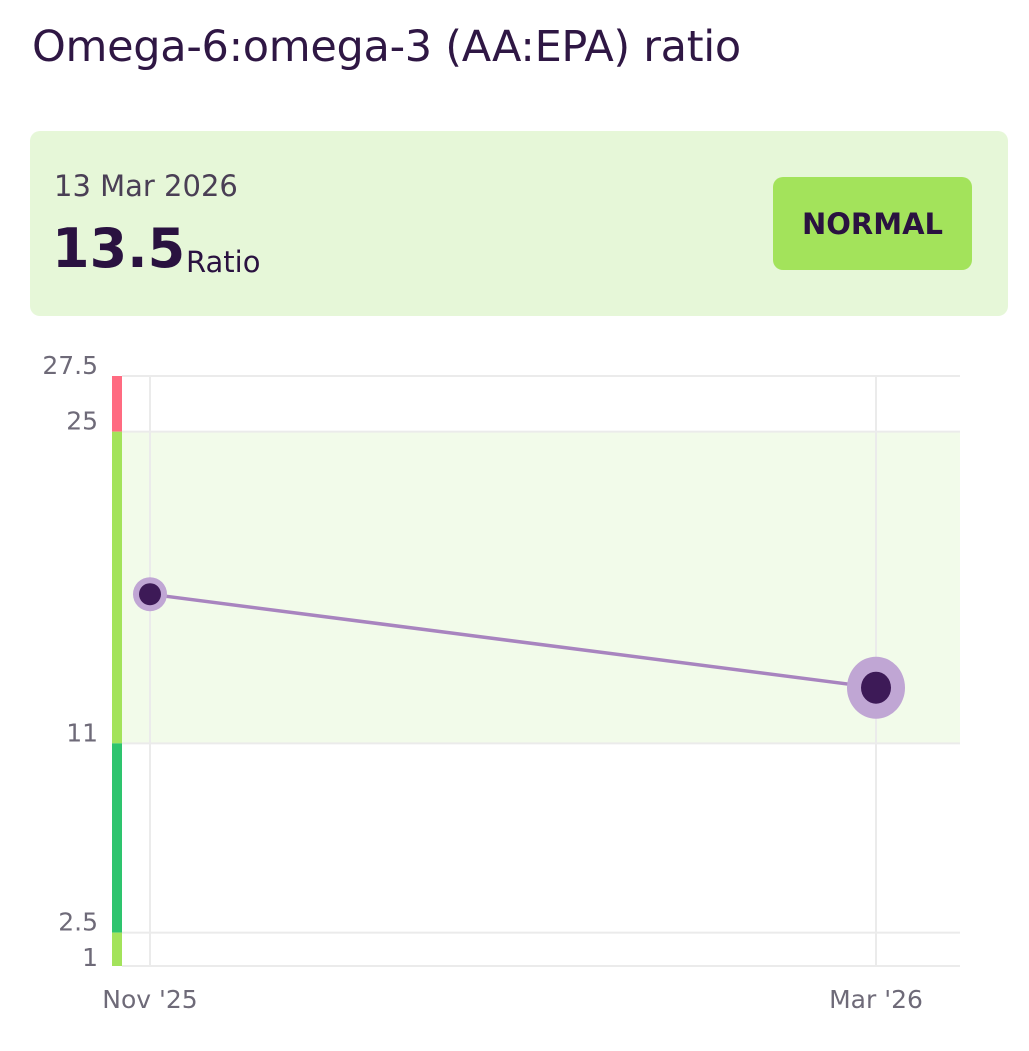 This screenshot has height=1051, width=1029. Describe the element at coordinates (90, 957) in the screenshot. I see `y-tick-label: 1` at that location.